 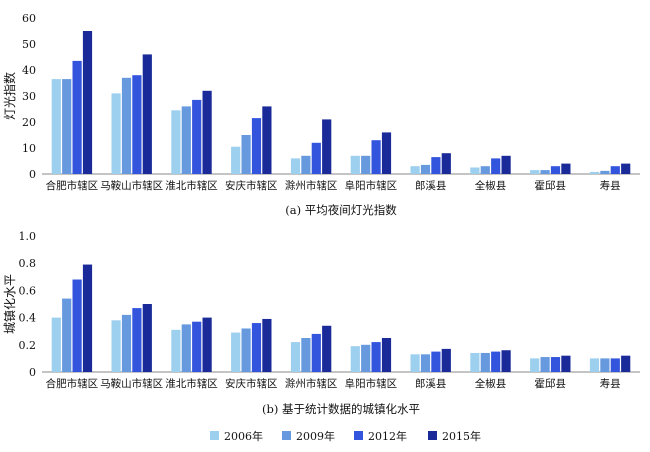 I want to click on y-axis-label: 灯光指数, so click(x=9, y=96).